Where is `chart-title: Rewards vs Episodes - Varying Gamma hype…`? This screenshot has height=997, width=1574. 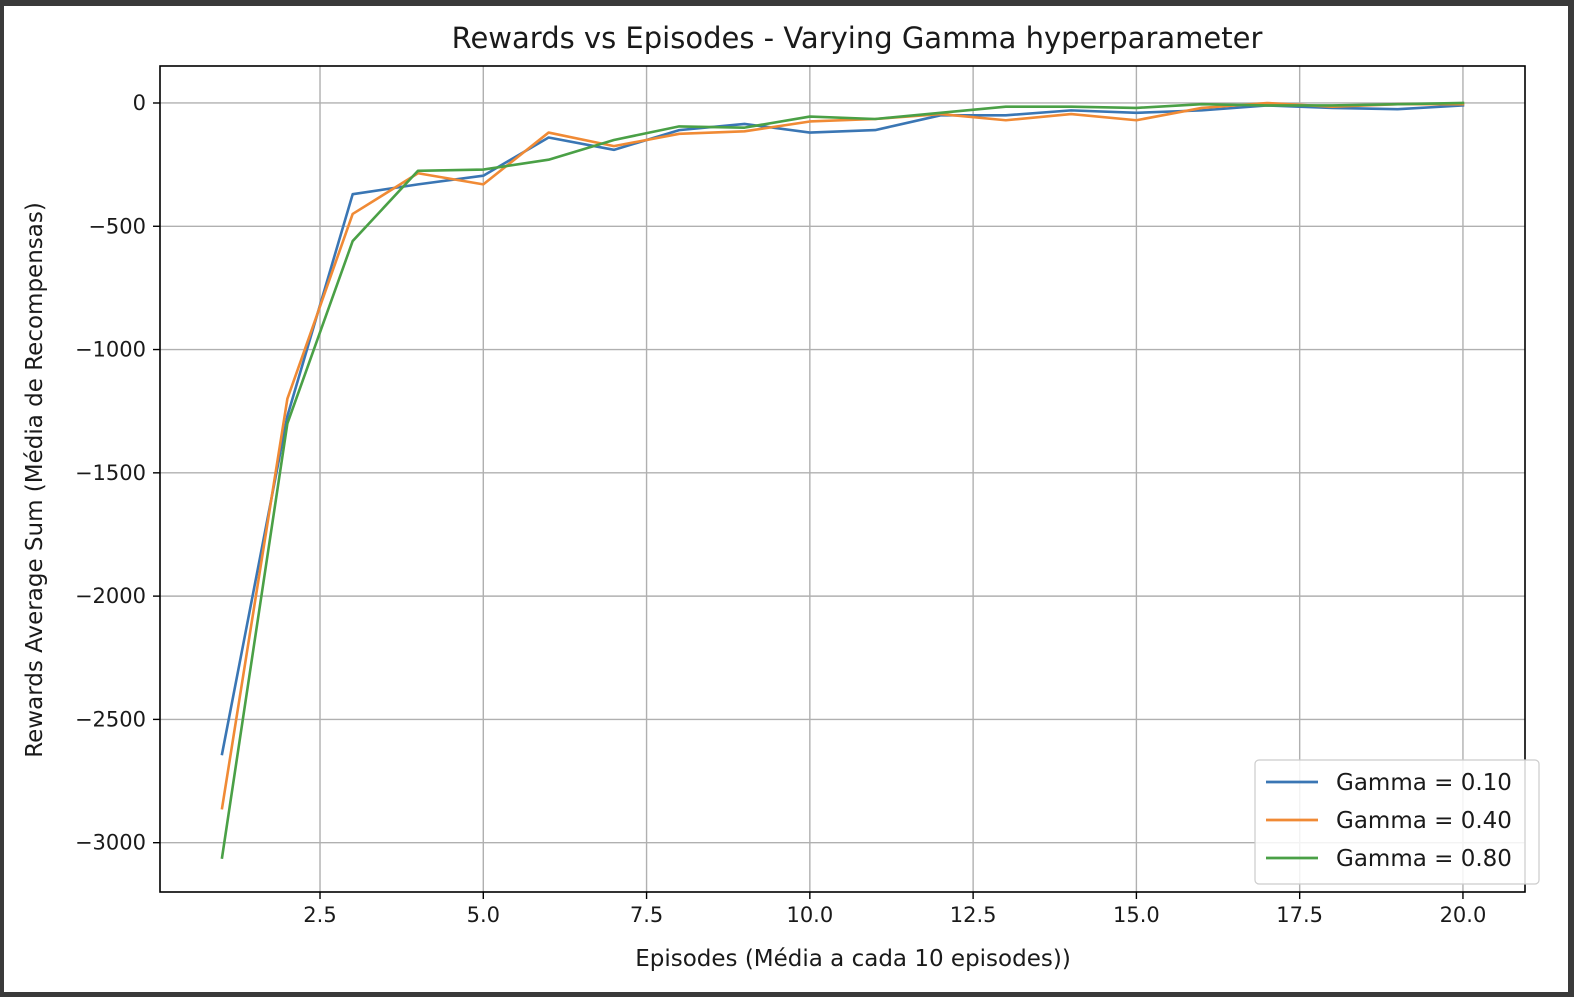 chart-title: Rewards vs Episodes - Varying Gamma hype… is located at coordinates (857, 38).